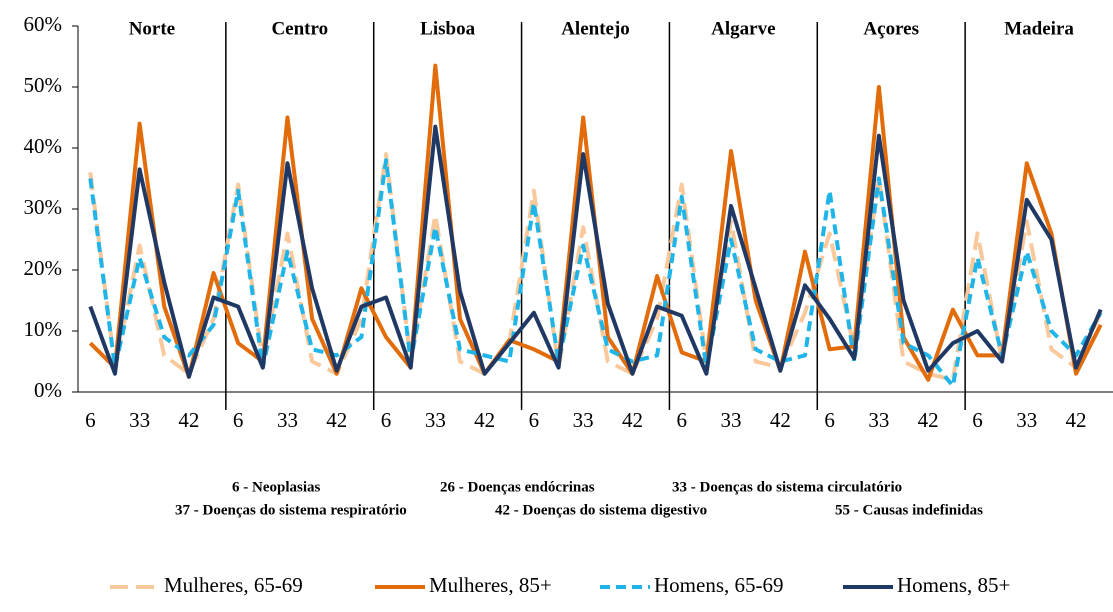  What do you see at coordinates (291, 510) in the screenshot?
I see `cause-note: 37 - Doenças do sistema respiratório` at bounding box center [291, 510].